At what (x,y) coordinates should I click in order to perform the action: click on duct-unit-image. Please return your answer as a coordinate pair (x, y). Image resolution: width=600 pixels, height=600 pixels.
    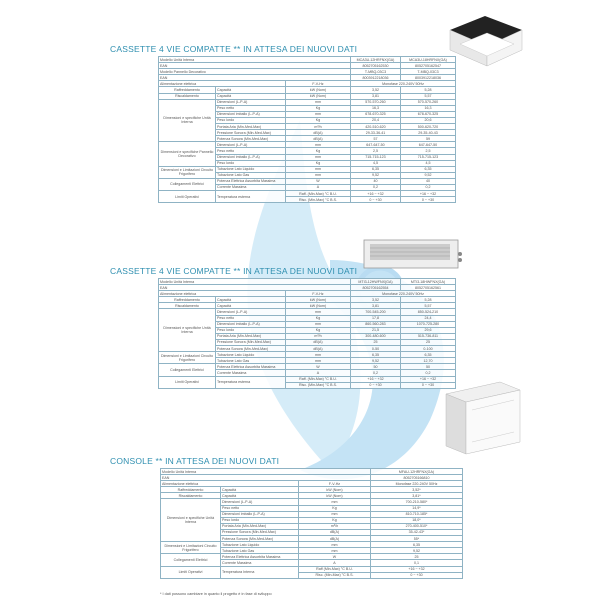
    Looking at the image, I should click on (412, 254).